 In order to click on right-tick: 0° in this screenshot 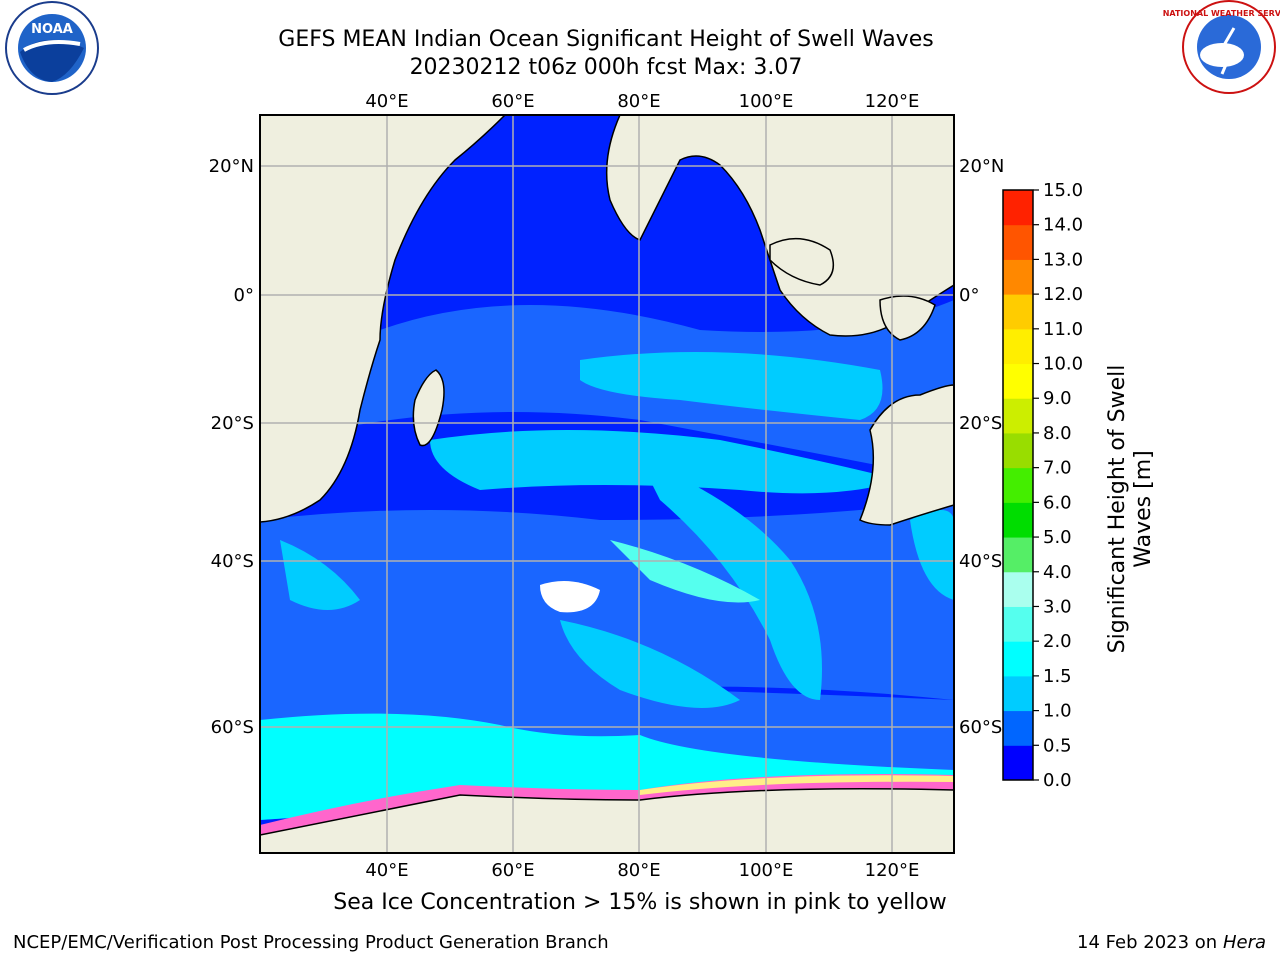, I will do `click(969, 295)`.